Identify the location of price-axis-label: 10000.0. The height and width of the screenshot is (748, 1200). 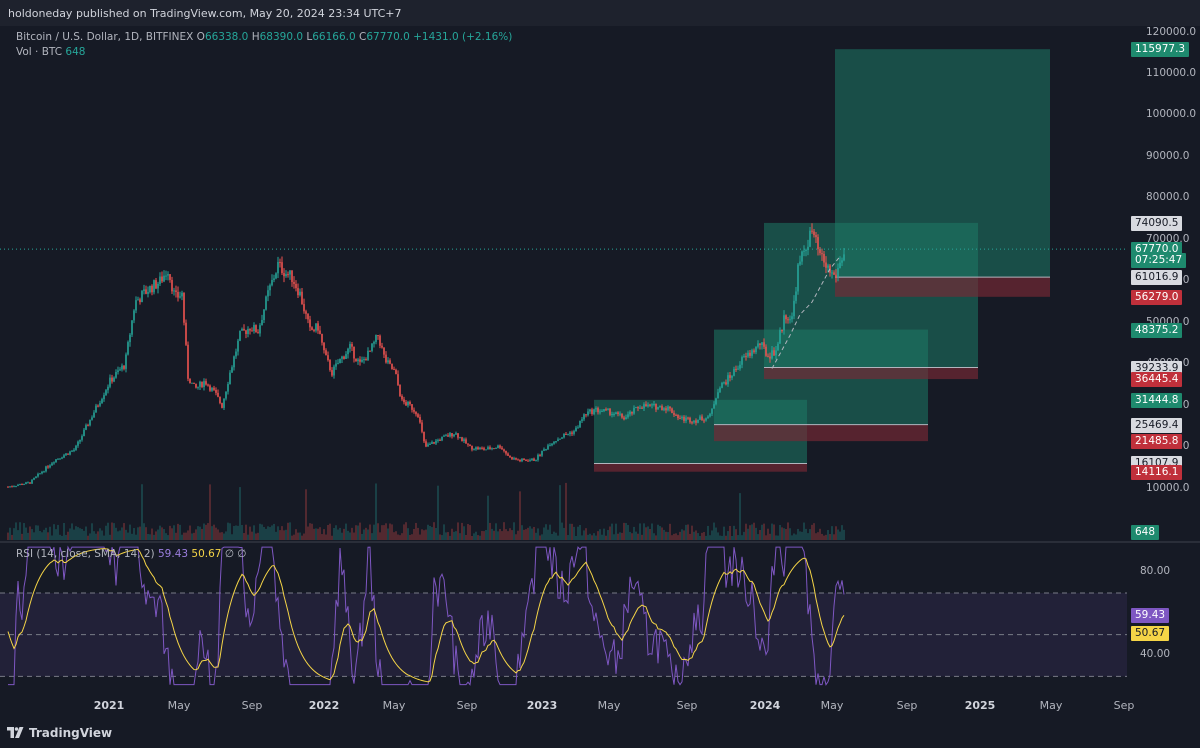
(1168, 487).